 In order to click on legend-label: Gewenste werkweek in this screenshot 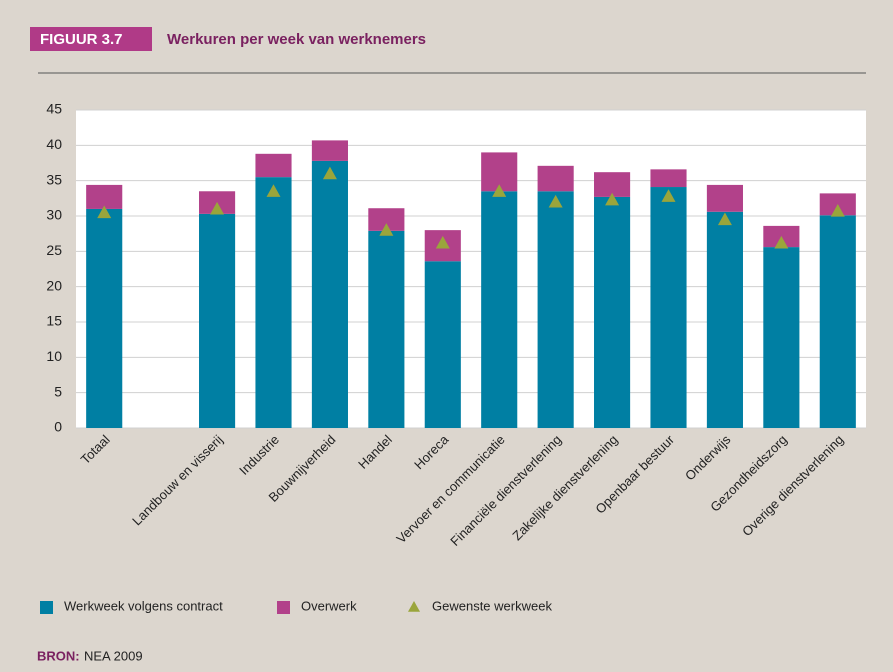, I will do `click(492, 605)`.